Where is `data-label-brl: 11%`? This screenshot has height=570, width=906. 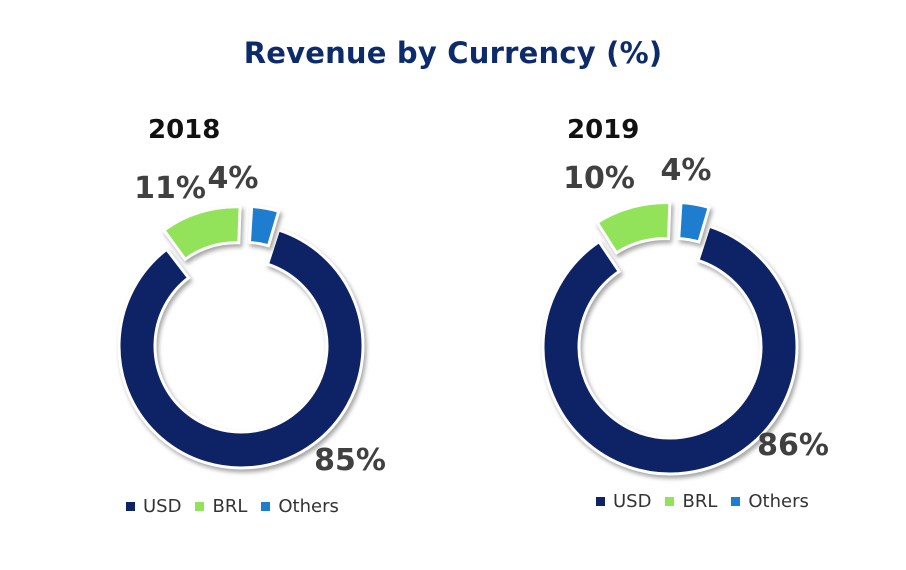
data-label-brl: 11% is located at coordinates (170, 188).